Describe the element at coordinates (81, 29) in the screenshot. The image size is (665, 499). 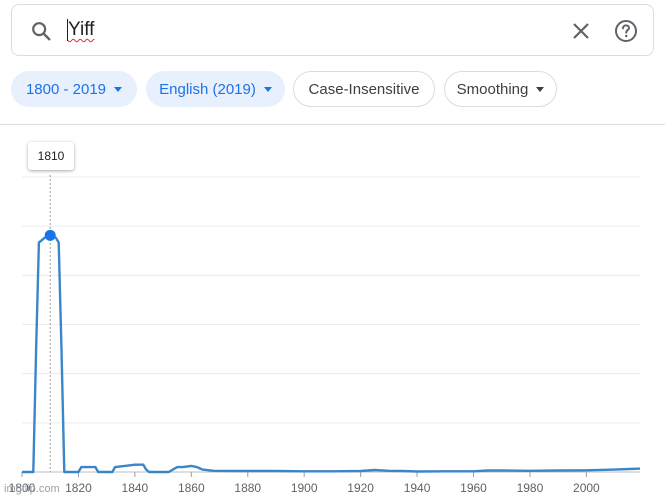
I see `search-input: Yiff` at that location.